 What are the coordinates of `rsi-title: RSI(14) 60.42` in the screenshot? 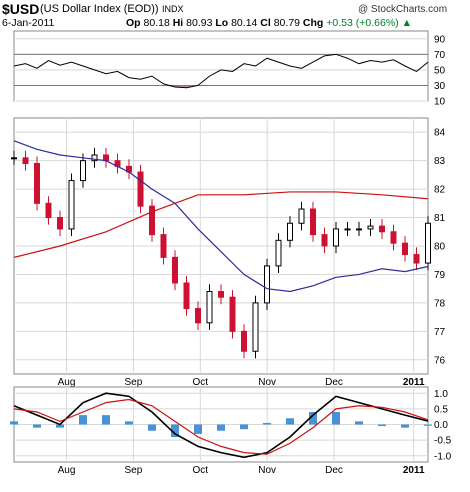 It's located at (54, 37).